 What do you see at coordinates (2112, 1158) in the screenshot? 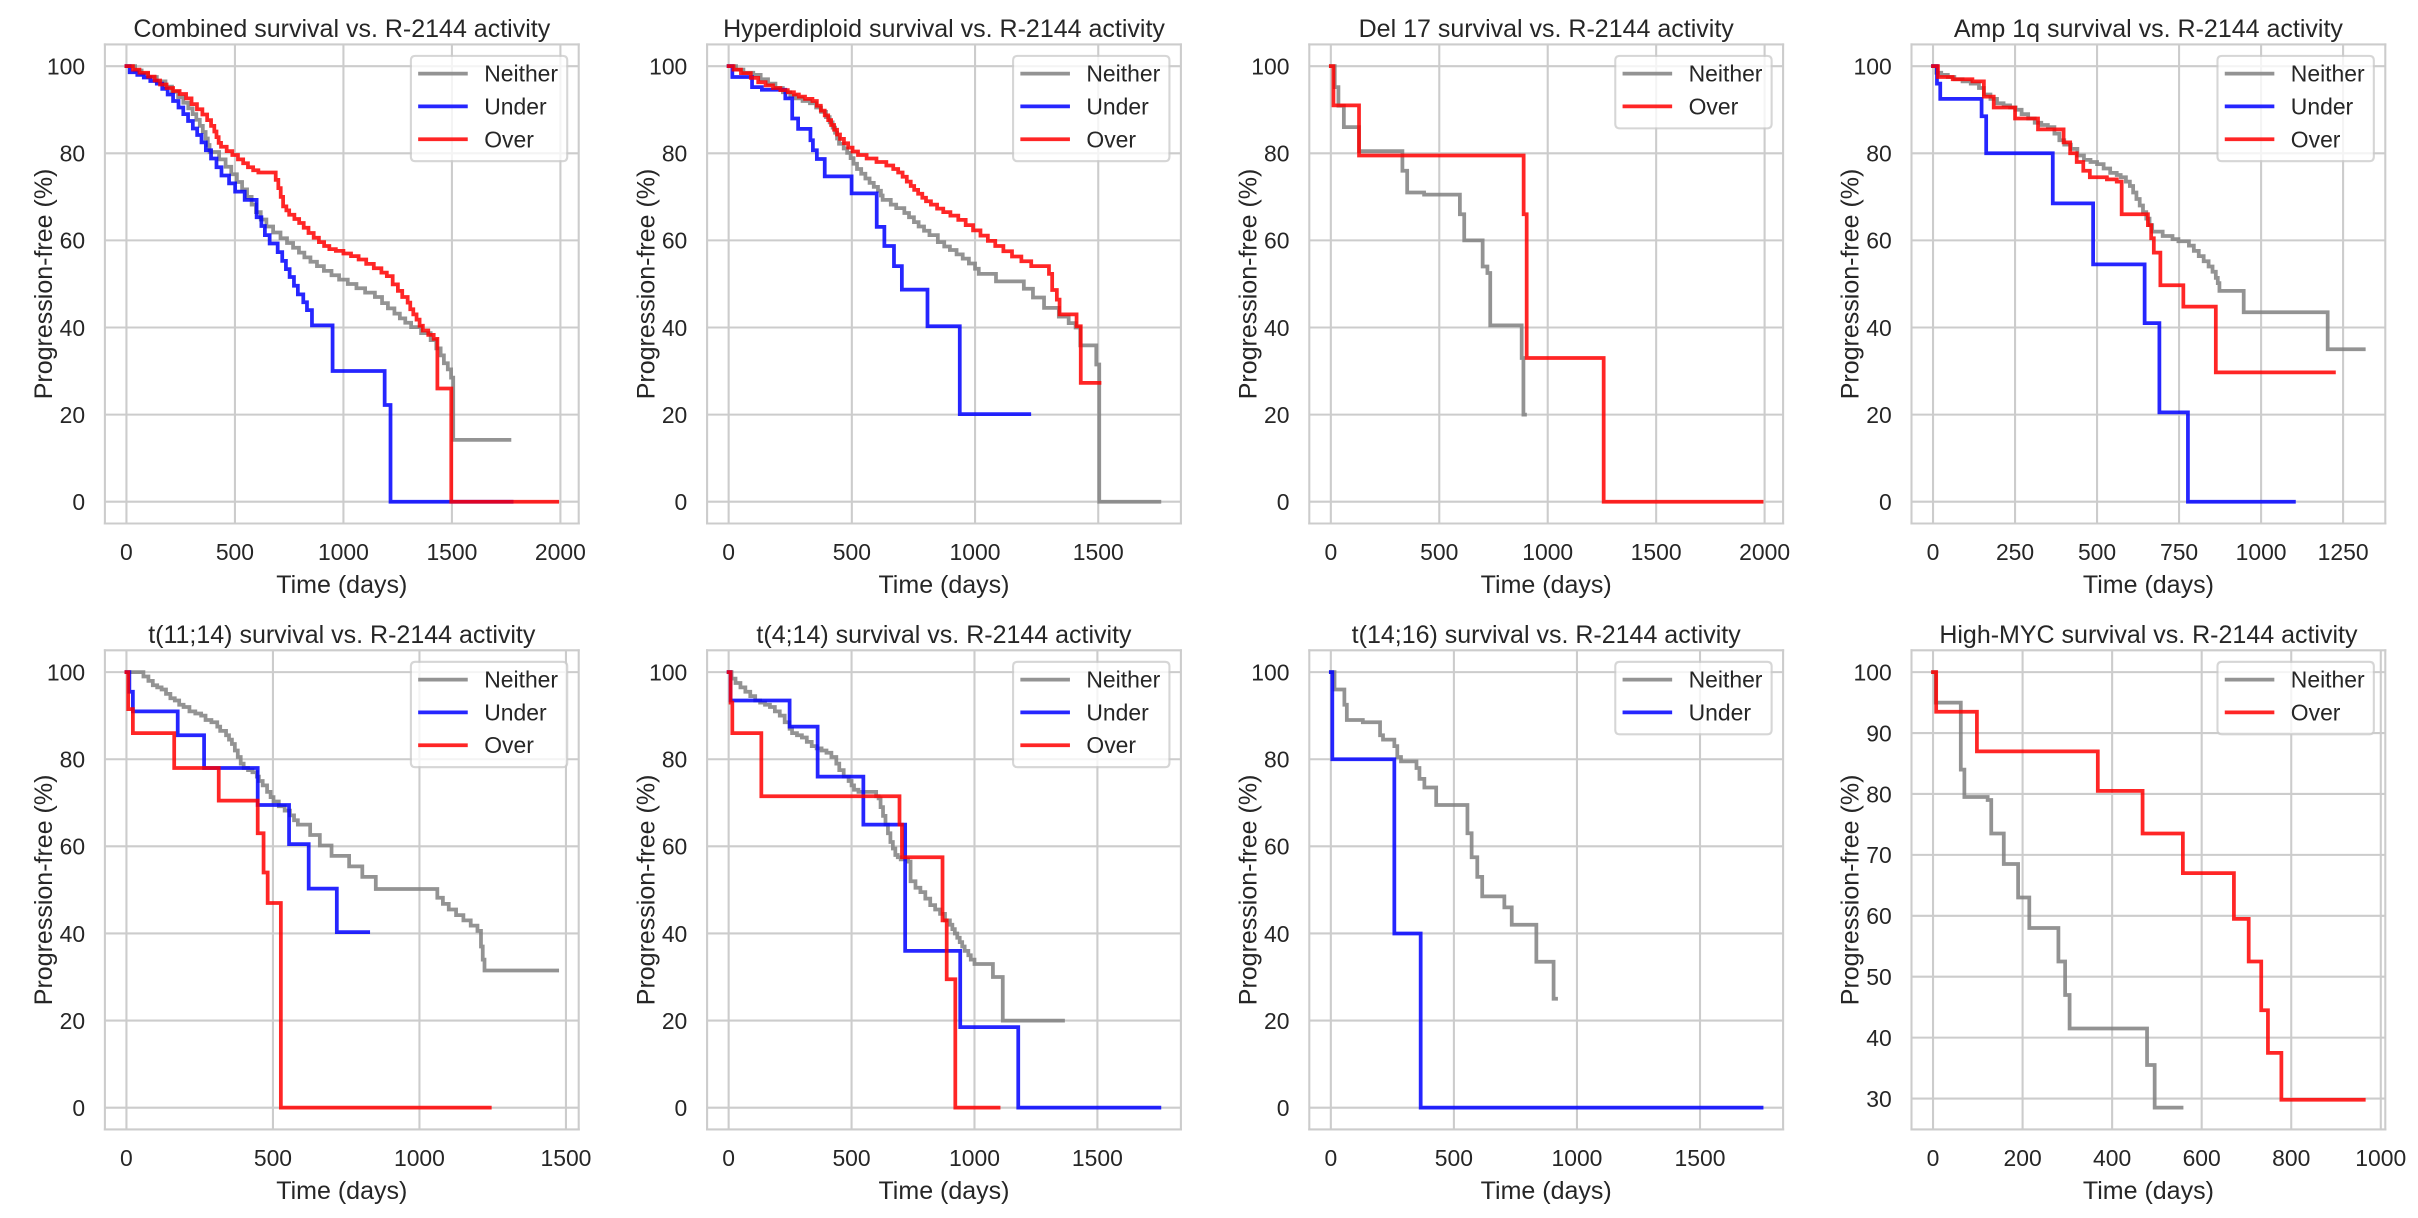
I see `svg-text: 400` at bounding box center [2112, 1158].